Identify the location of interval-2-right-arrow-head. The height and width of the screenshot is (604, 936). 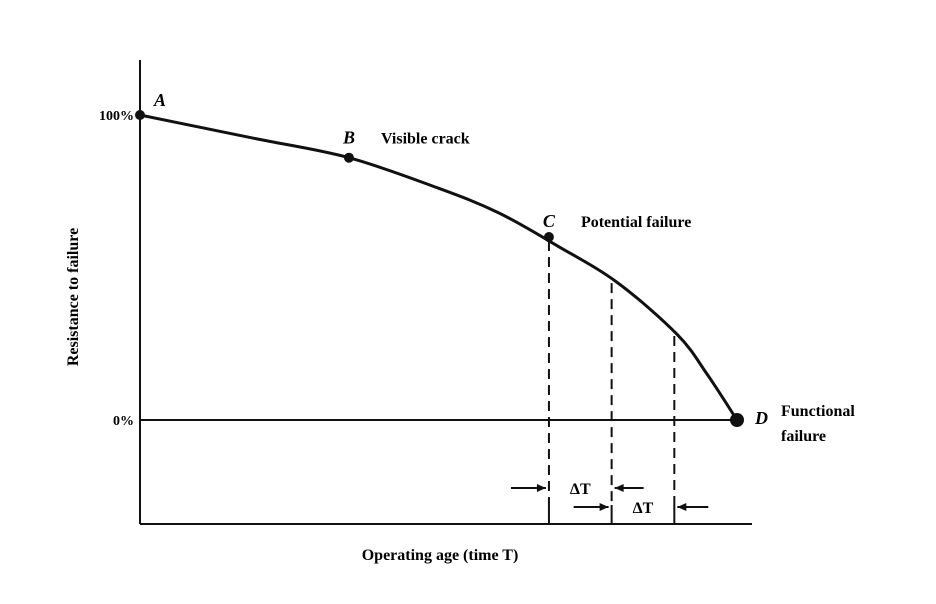
(682, 507).